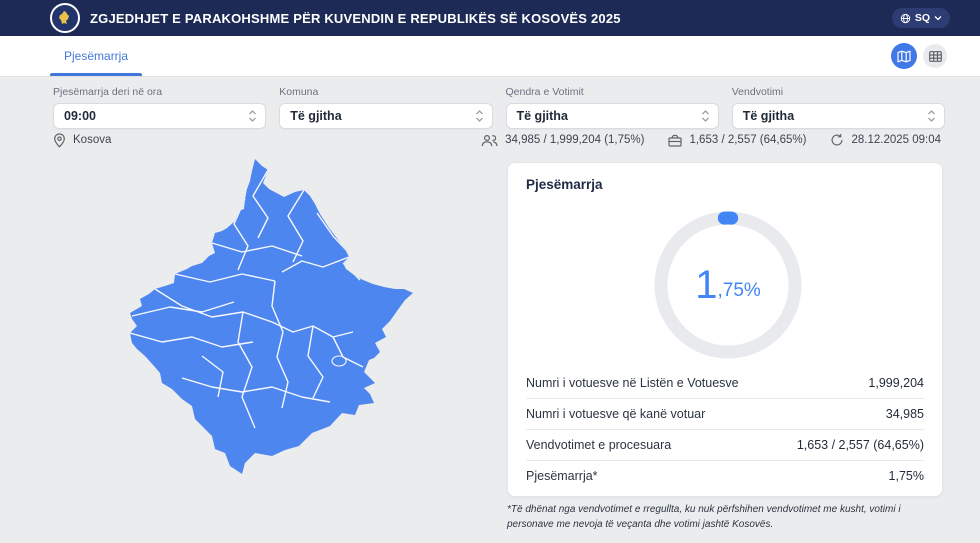  Describe the element at coordinates (896, 140) in the screenshot. I see `stat-updated-value: 28.12.2025 09:04` at that location.